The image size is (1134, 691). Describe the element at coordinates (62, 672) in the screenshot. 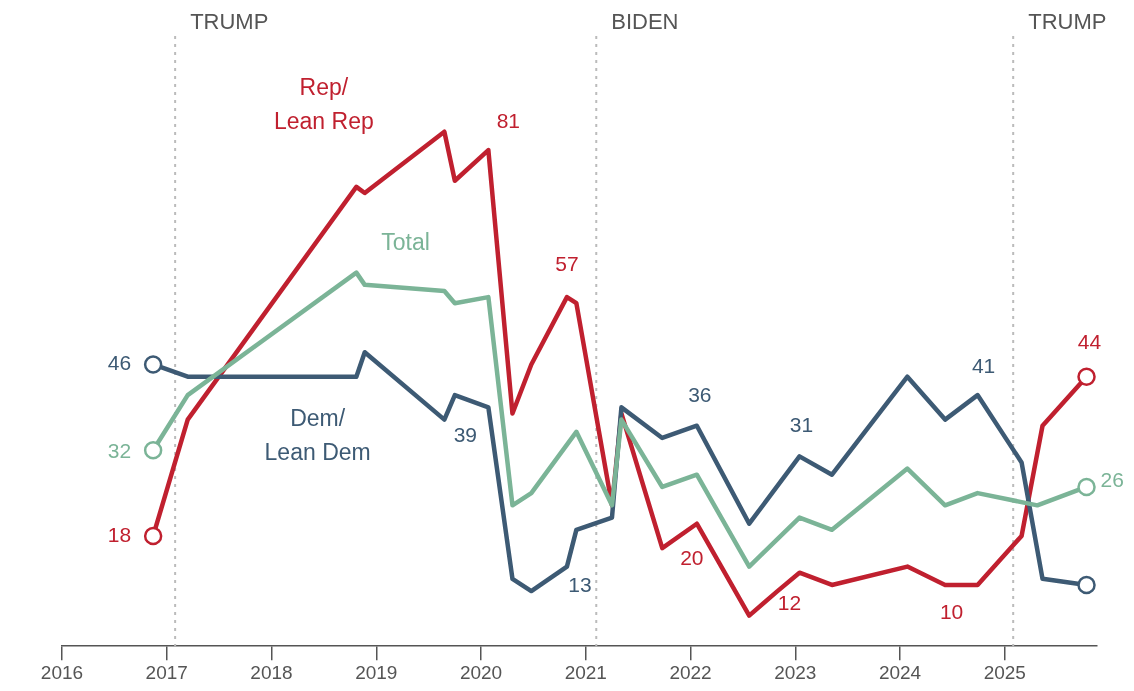

I see `x-tick-label: 2016` at that location.